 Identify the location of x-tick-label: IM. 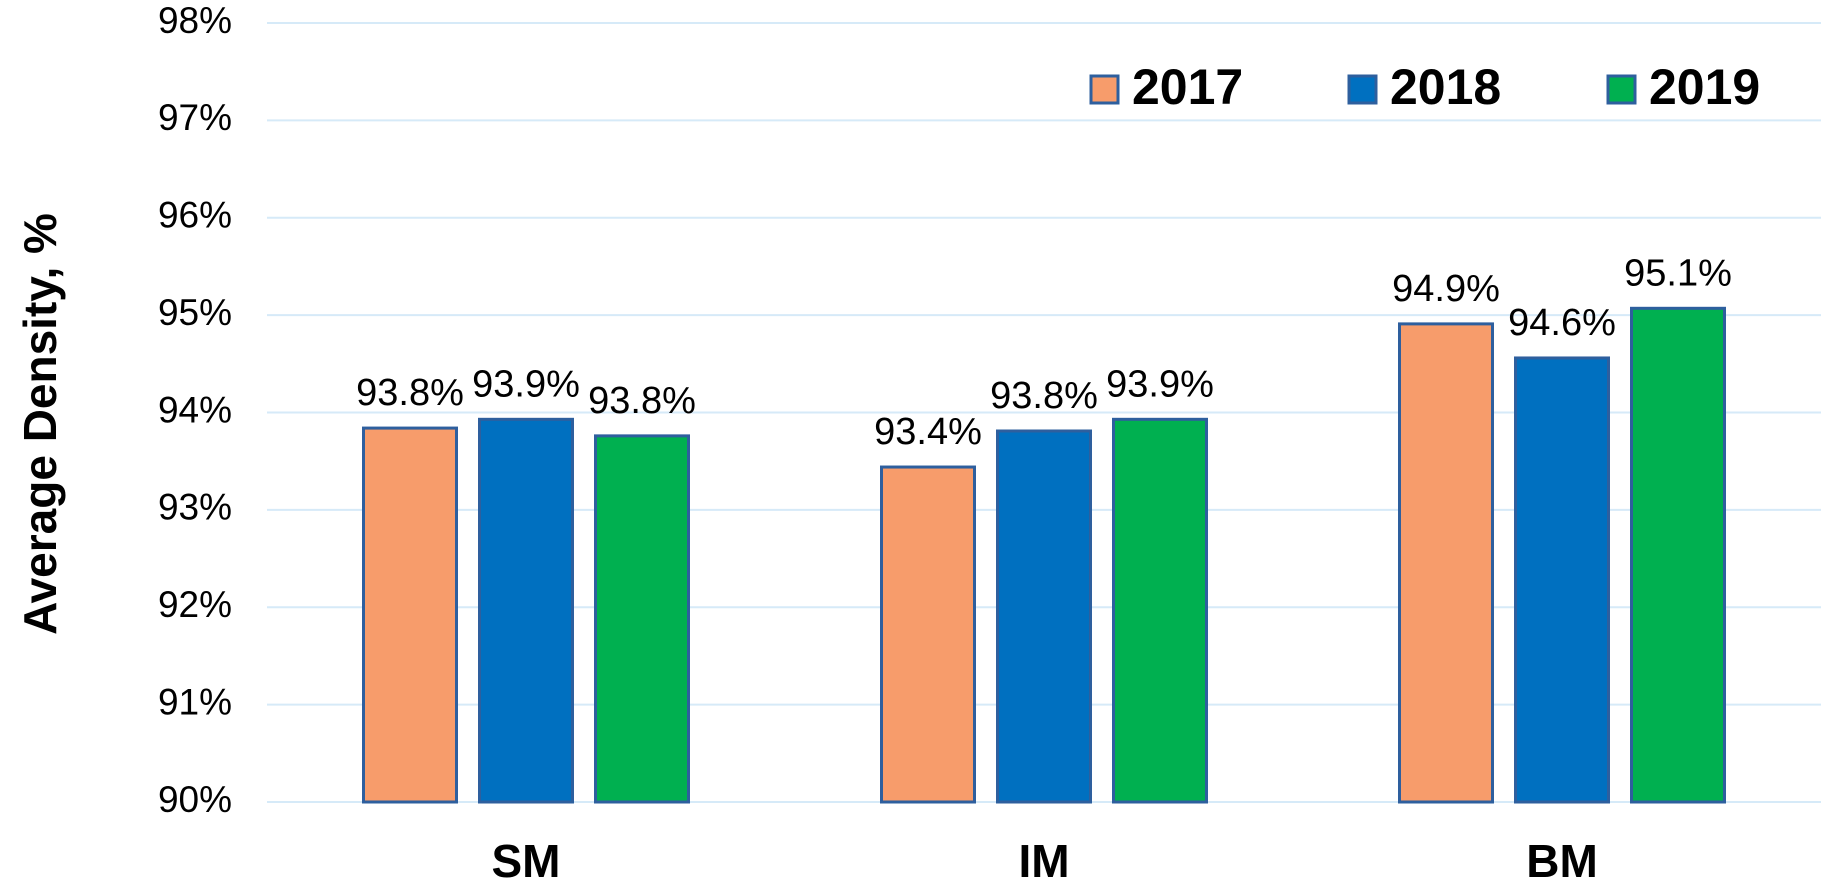
(1043, 861).